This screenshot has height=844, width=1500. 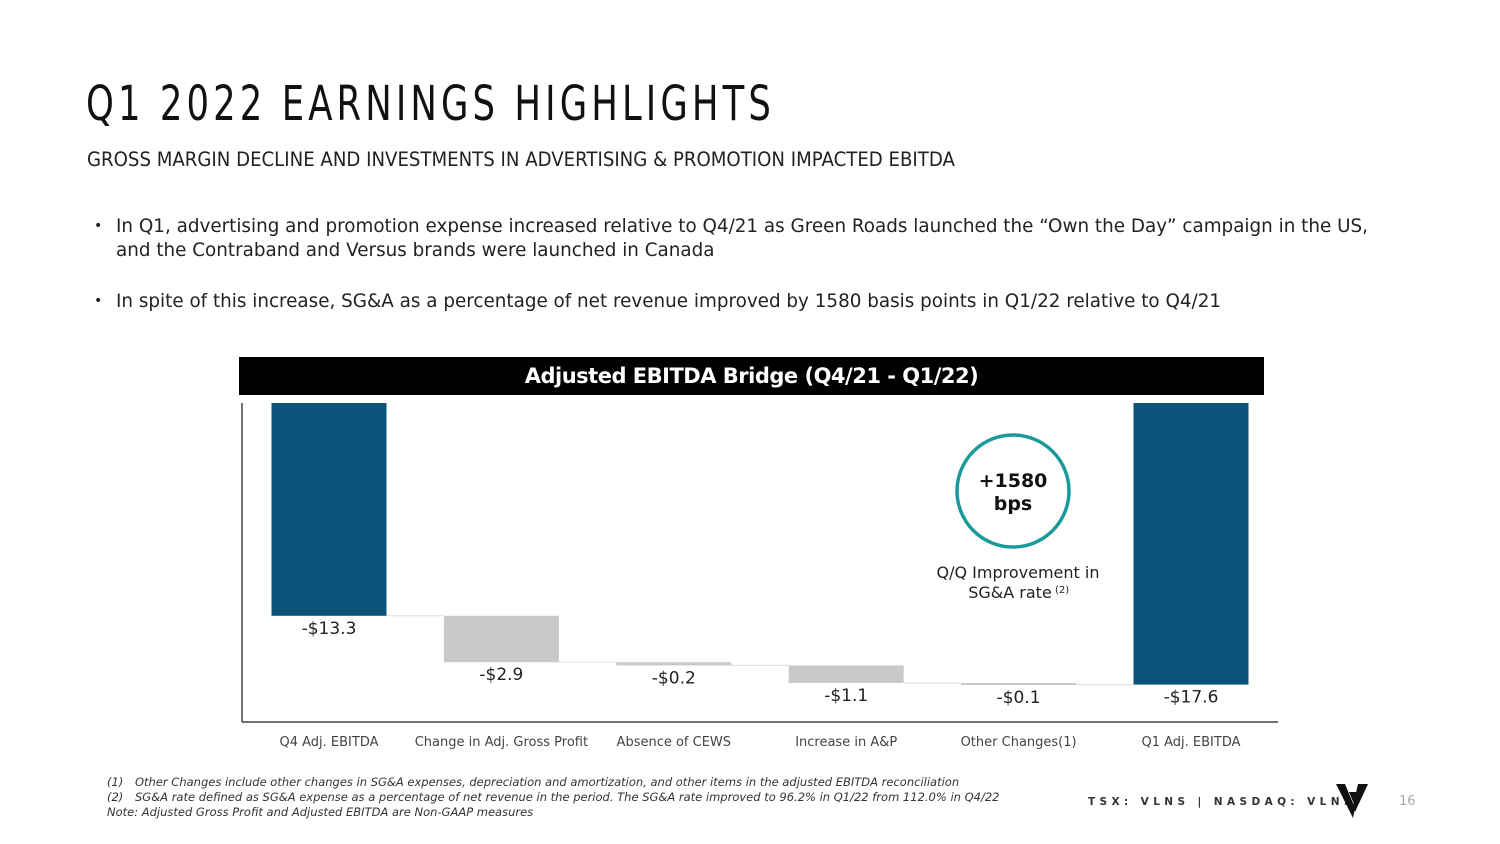 I want to click on footnote-number: (1), so click(x=115, y=782).